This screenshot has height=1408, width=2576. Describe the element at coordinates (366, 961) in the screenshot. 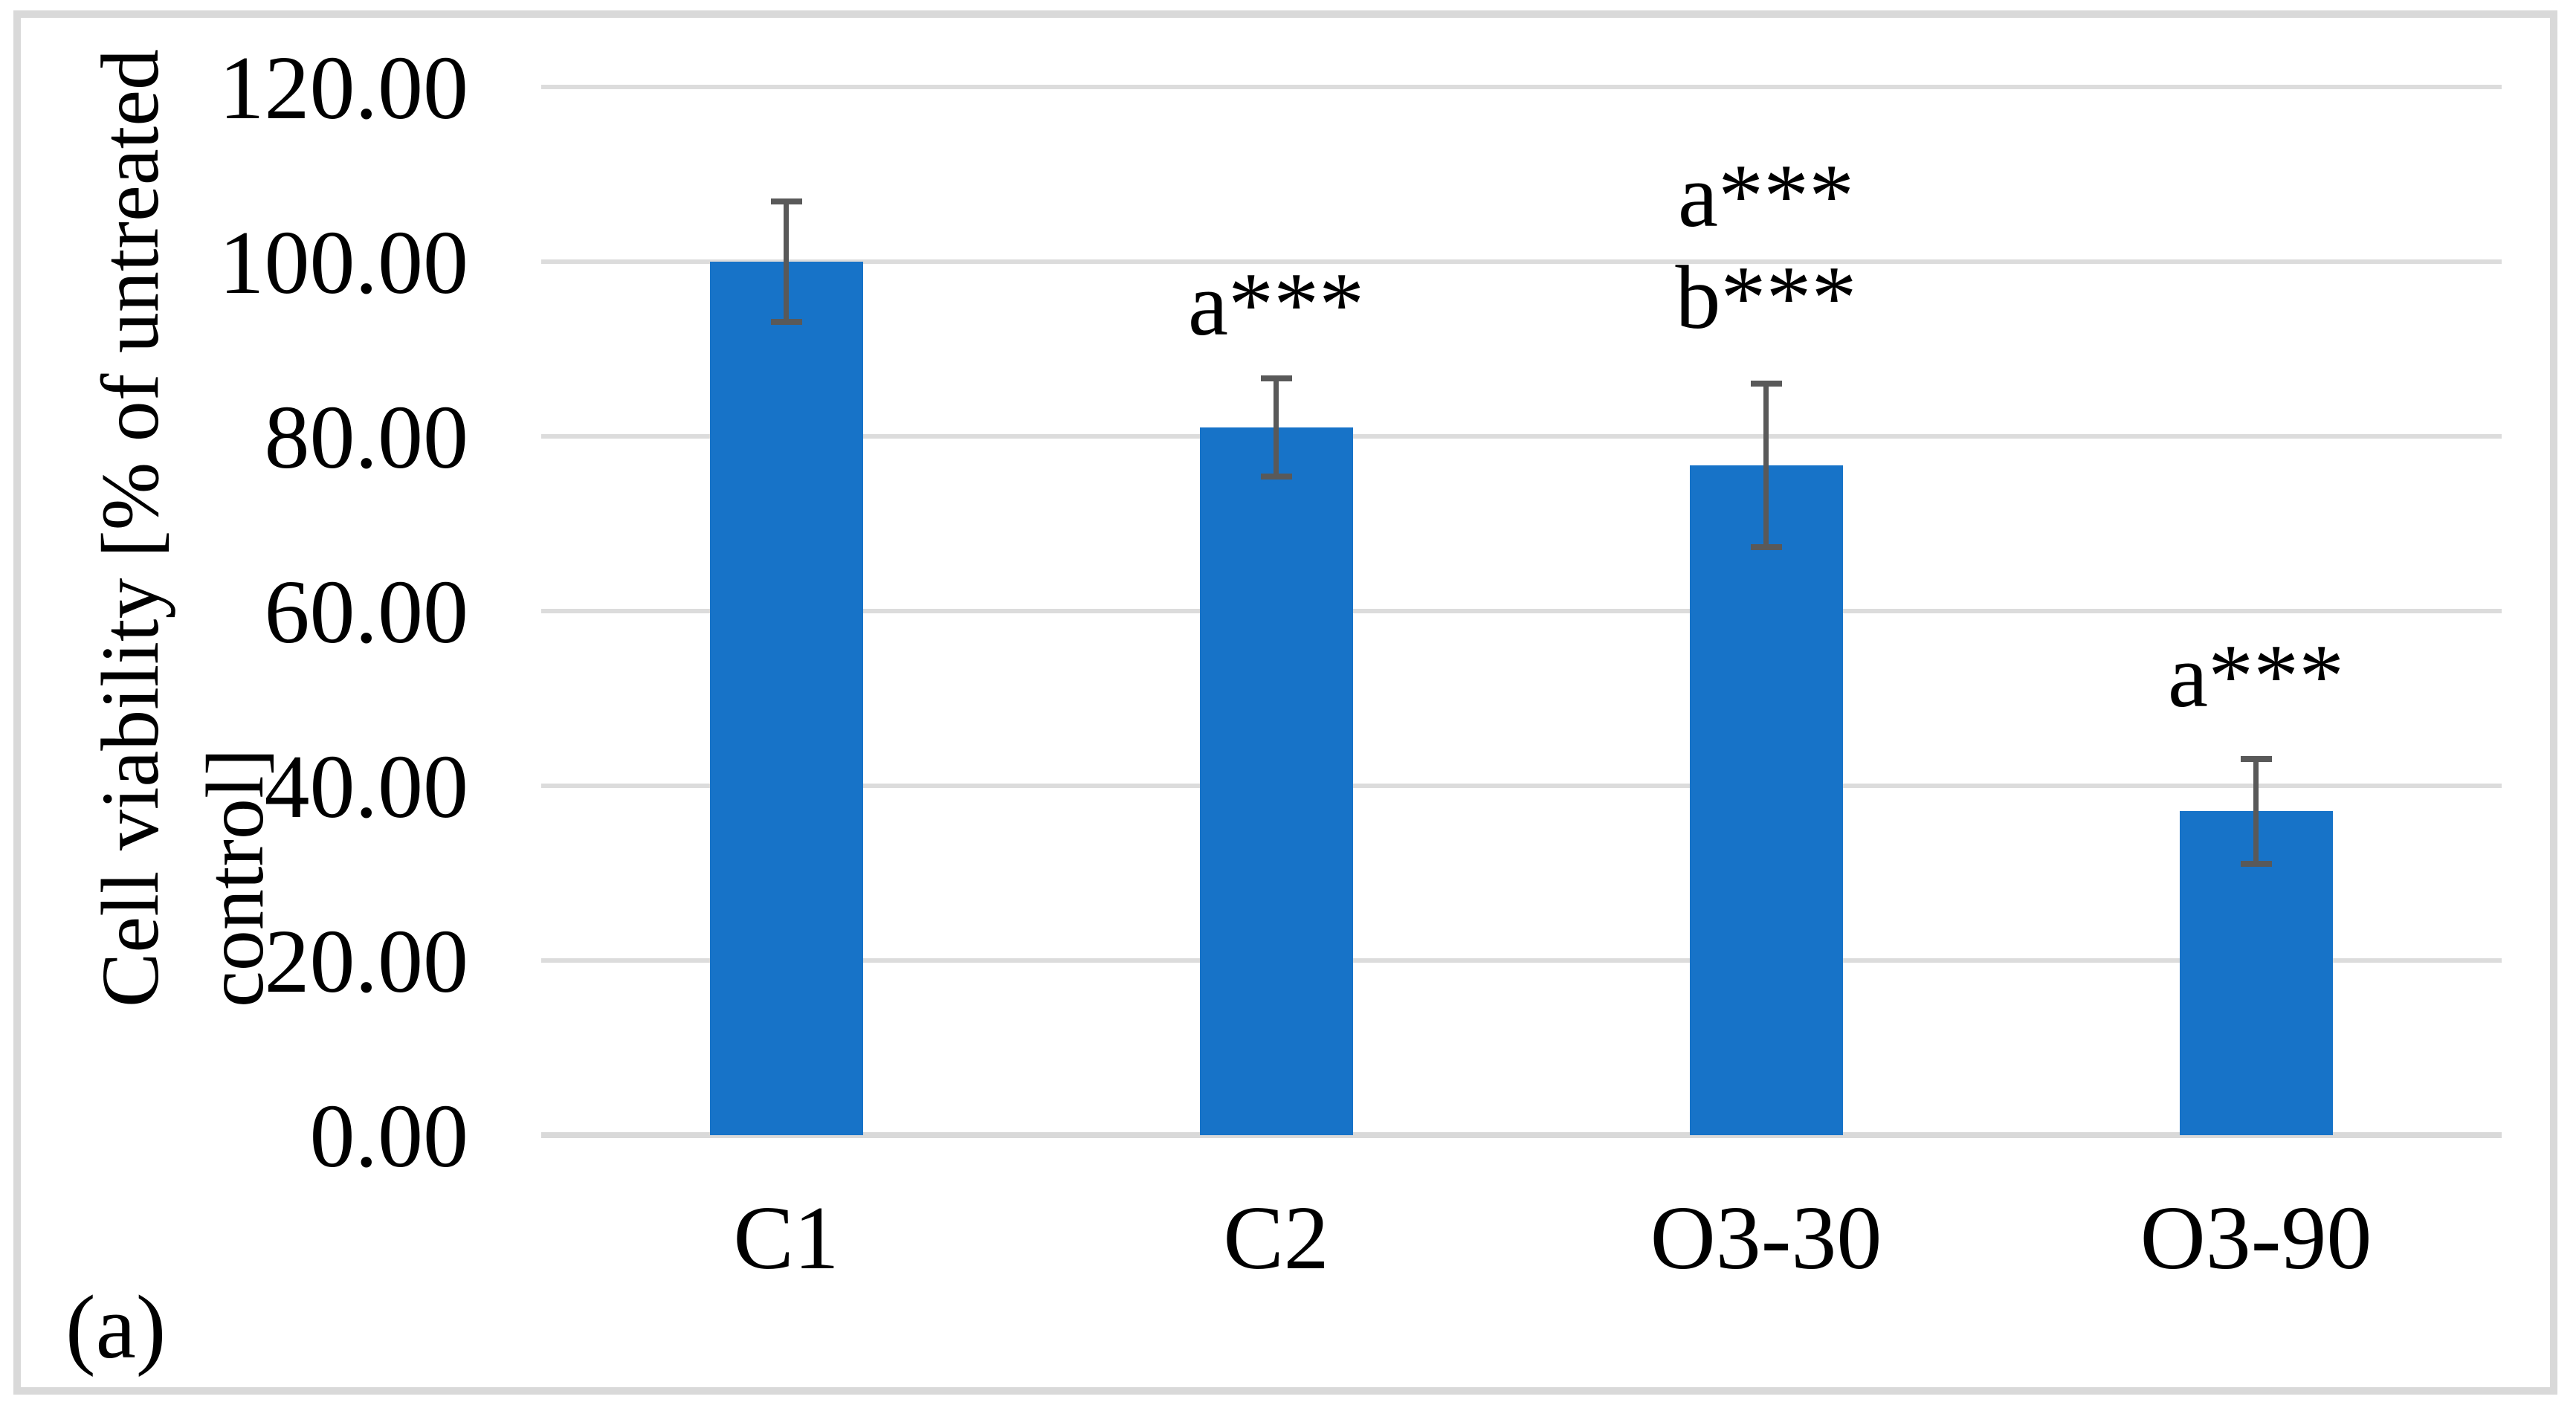

I see `y-tick-label: 20.00` at that location.